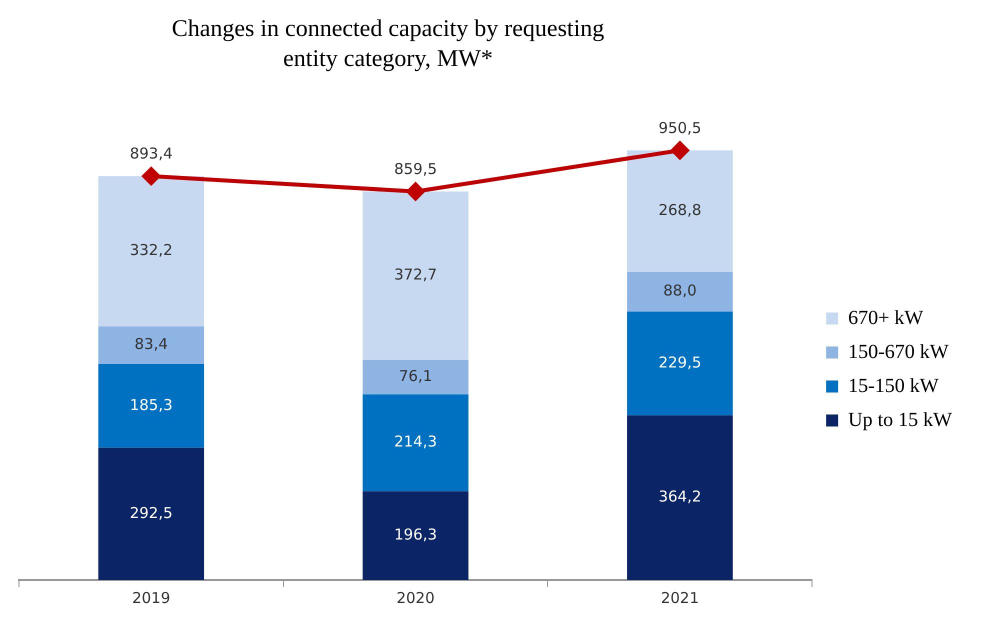 The height and width of the screenshot is (623, 990). Describe the element at coordinates (886, 317) in the screenshot. I see `legend-label: 670+ kW` at that location.